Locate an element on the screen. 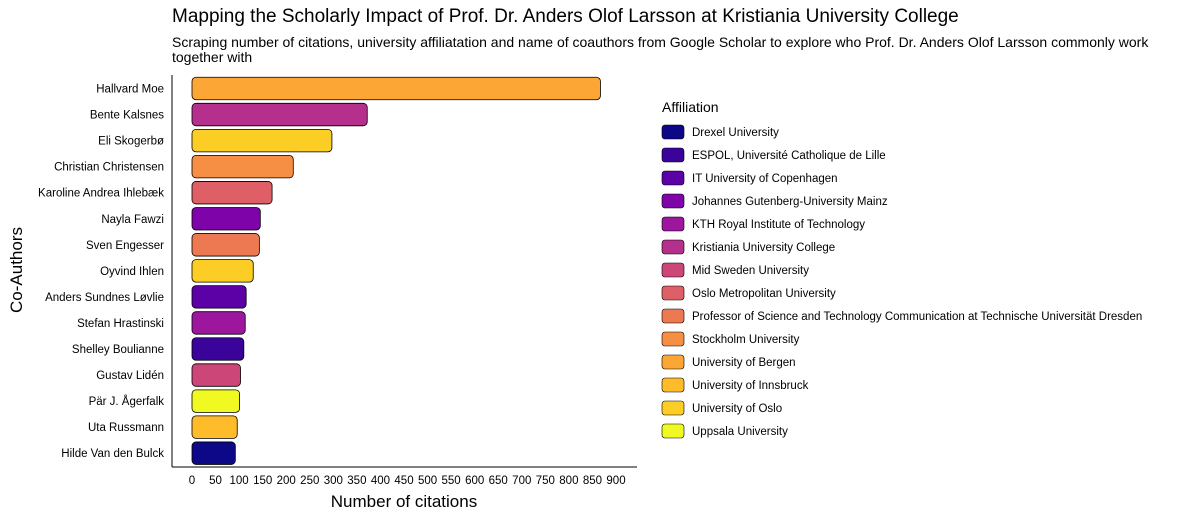 The width and height of the screenshot is (1180, 518). y-tick-label: Uta Russmann is located at coordinates (126, 428).